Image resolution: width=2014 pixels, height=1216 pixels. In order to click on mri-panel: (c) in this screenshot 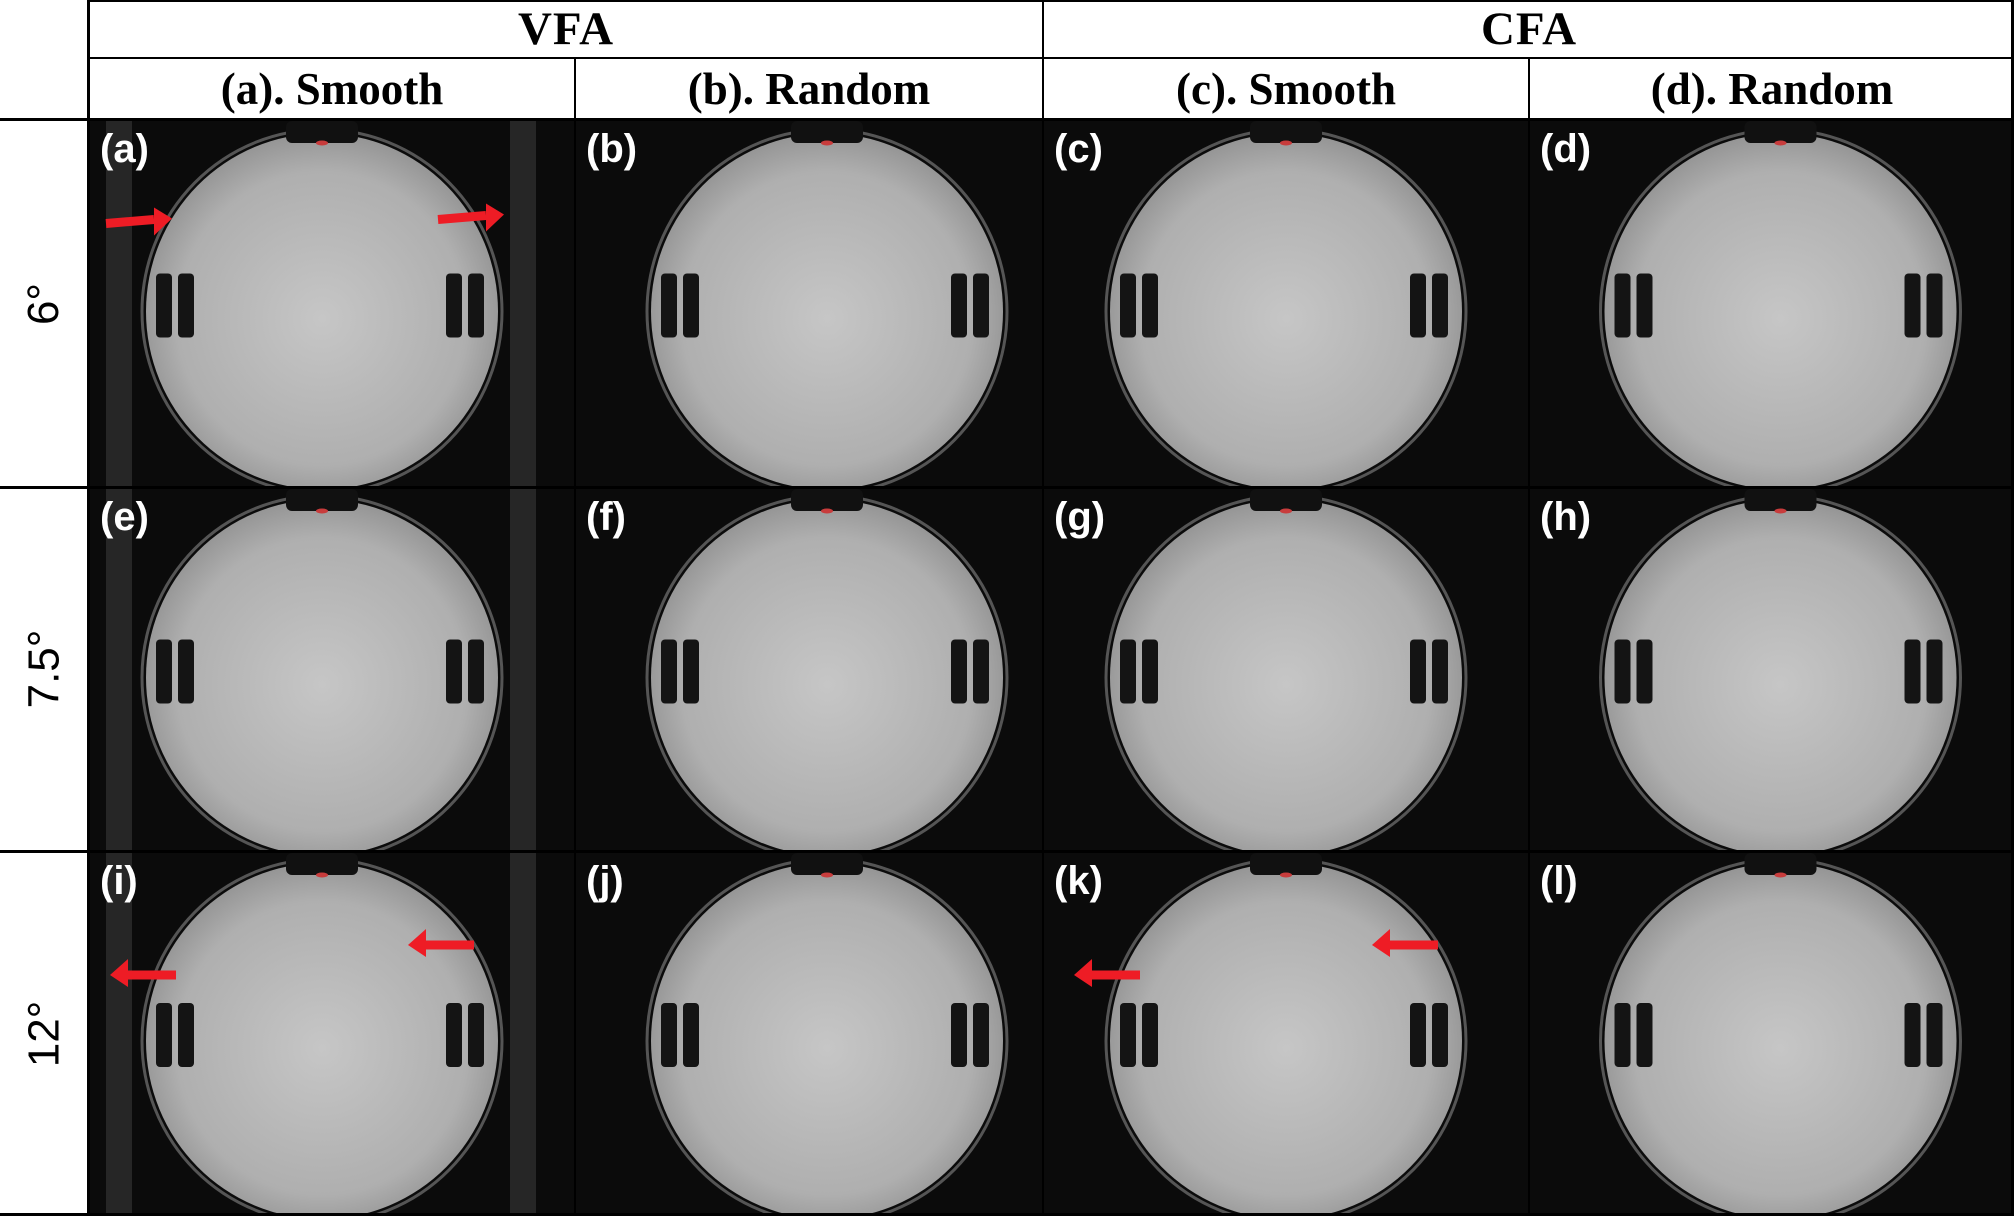, I will do `click(1286, 303)`.